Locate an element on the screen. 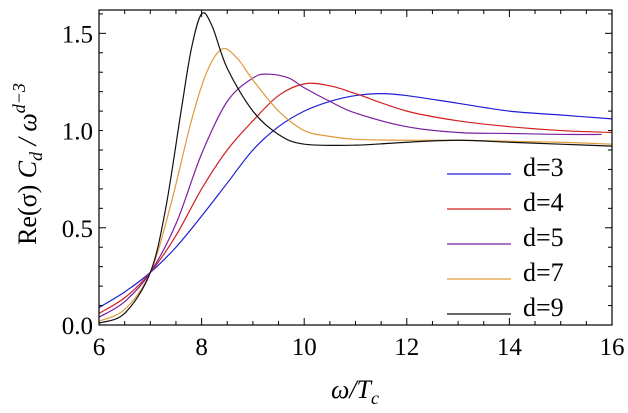  x-tick-label: 8 is located at coordinates (201, 347).